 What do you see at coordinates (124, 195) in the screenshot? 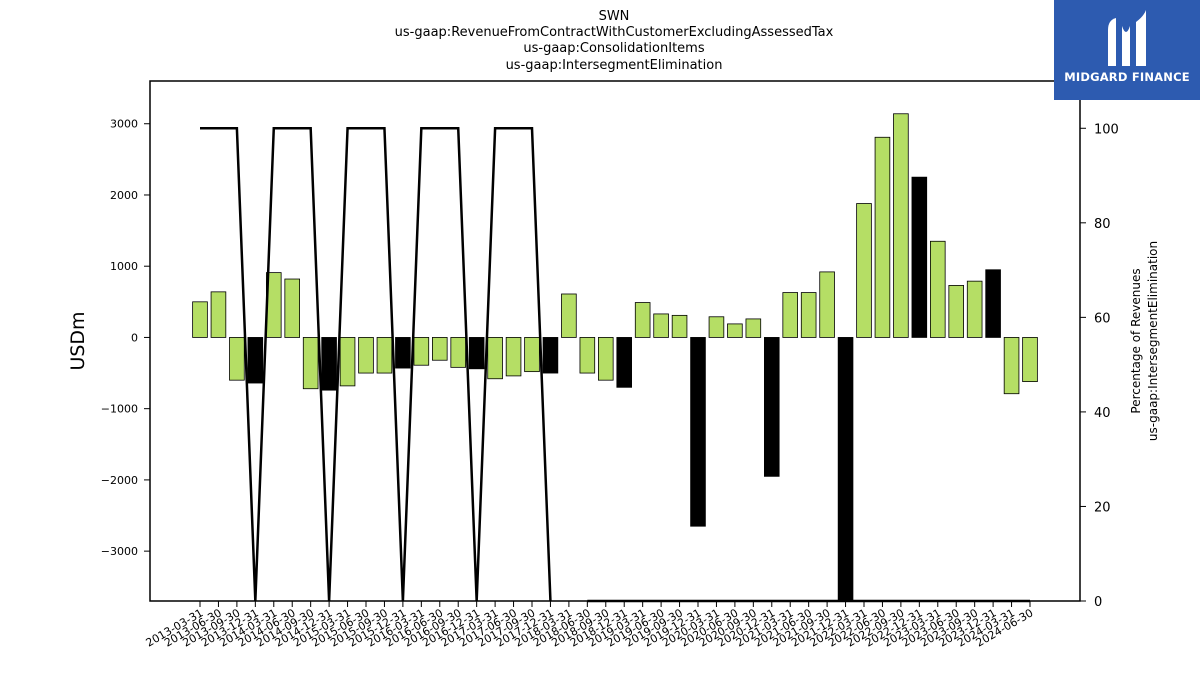
I see `y-tick-label: 2000` at bounding box center [124, 195].